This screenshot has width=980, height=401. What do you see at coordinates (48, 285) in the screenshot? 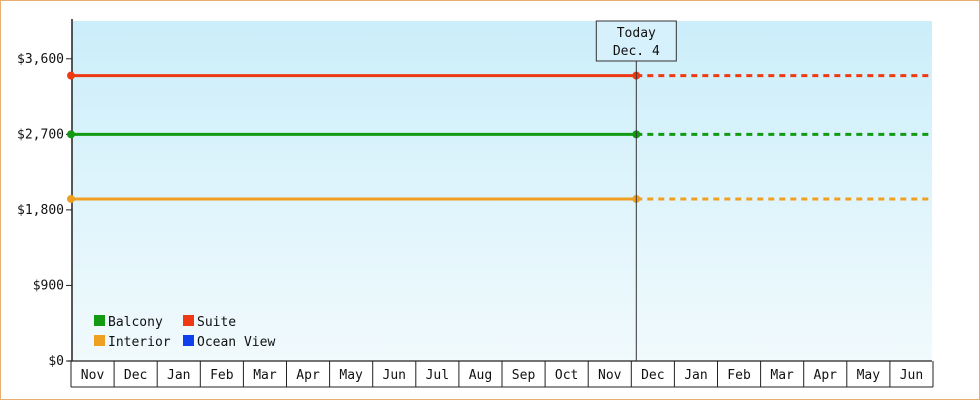
I see `y-tick-label: $900` at bounding box center [48, 285].